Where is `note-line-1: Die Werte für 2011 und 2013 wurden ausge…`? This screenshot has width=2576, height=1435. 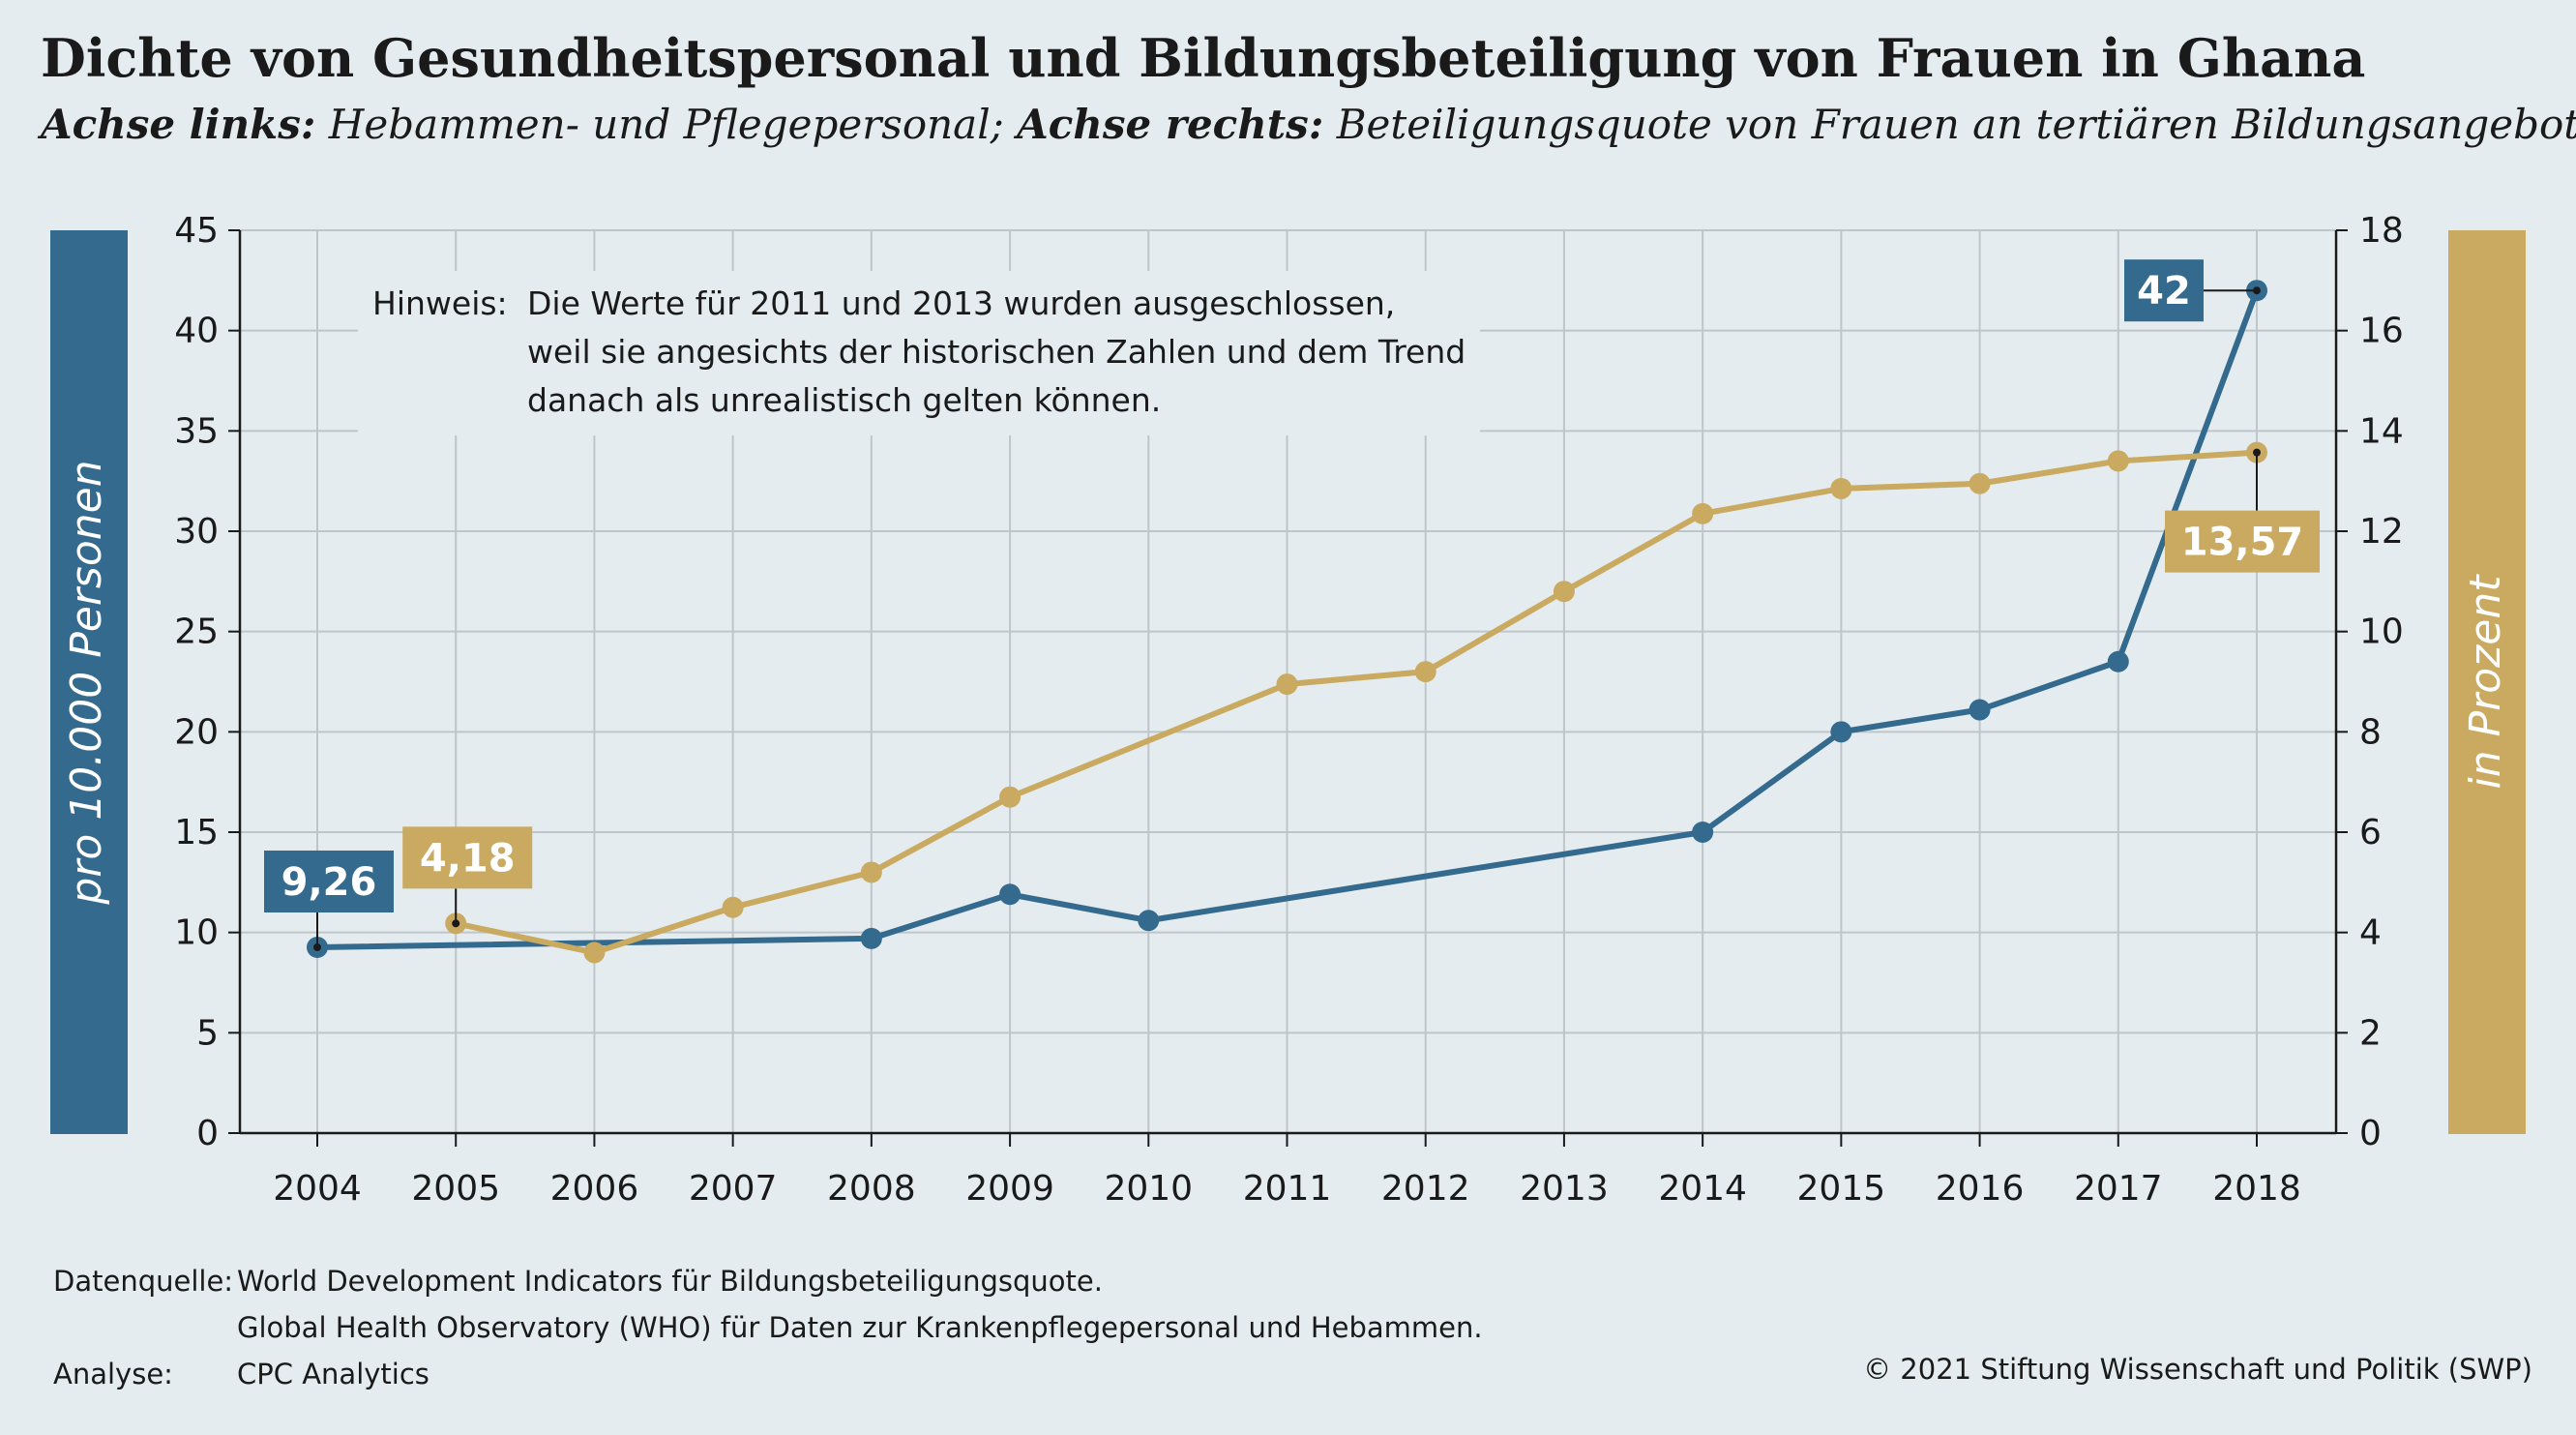
note-line-1: Die Werte für 2011 und 2013 wurden ausge… is located at coordinates (961, 303).